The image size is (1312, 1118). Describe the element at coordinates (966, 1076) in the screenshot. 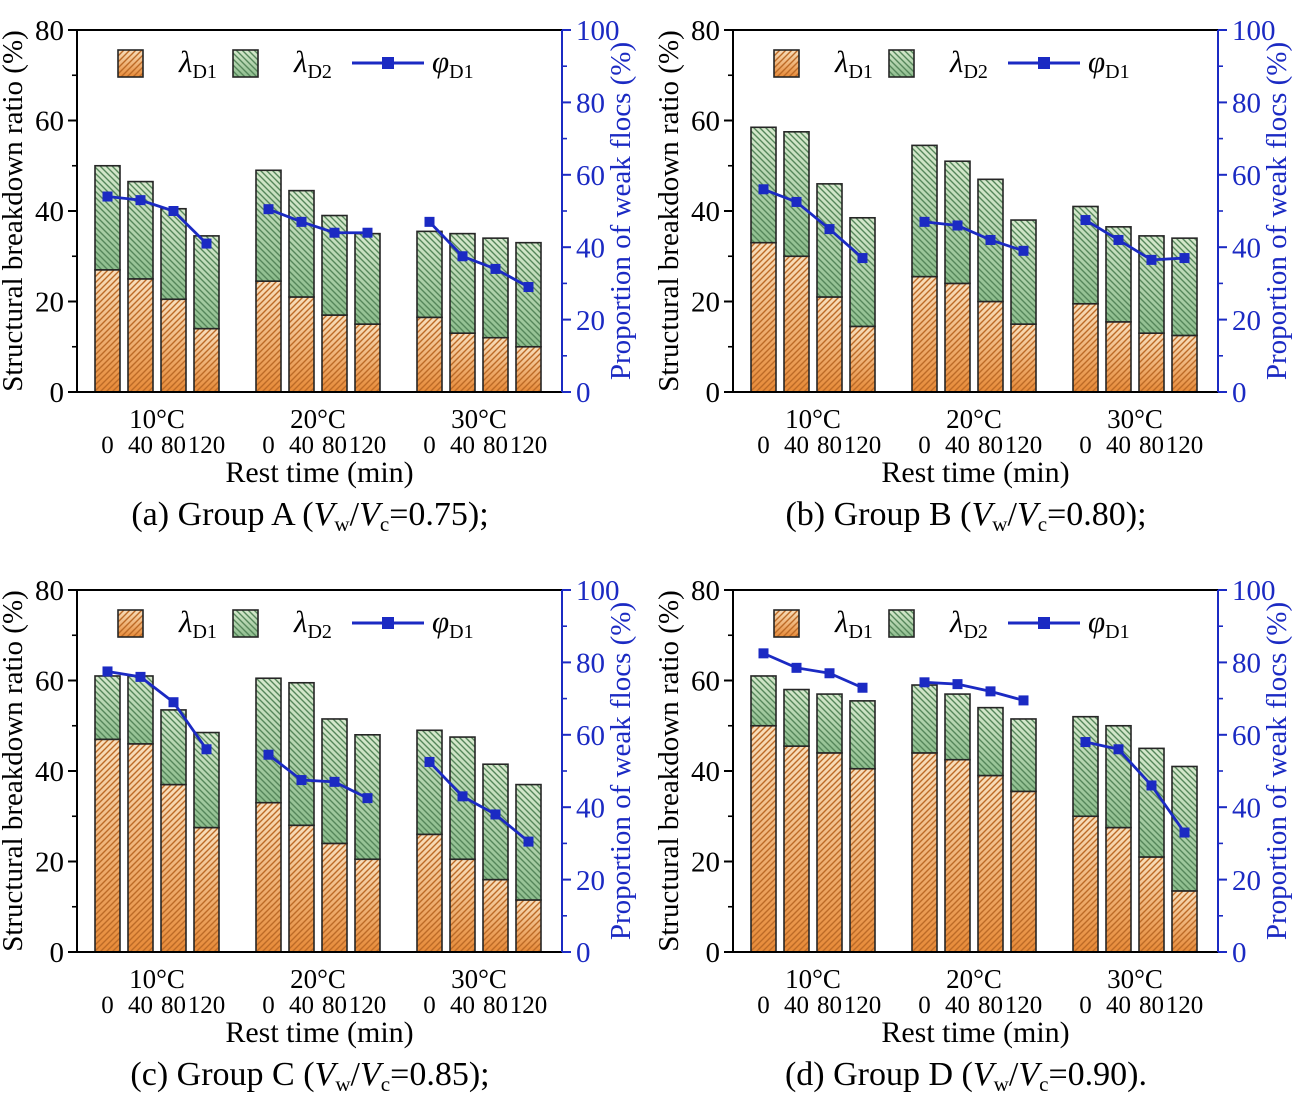

I see `caption-group-d: (d) Group D (Vw/Vc=0.90).` at that location.